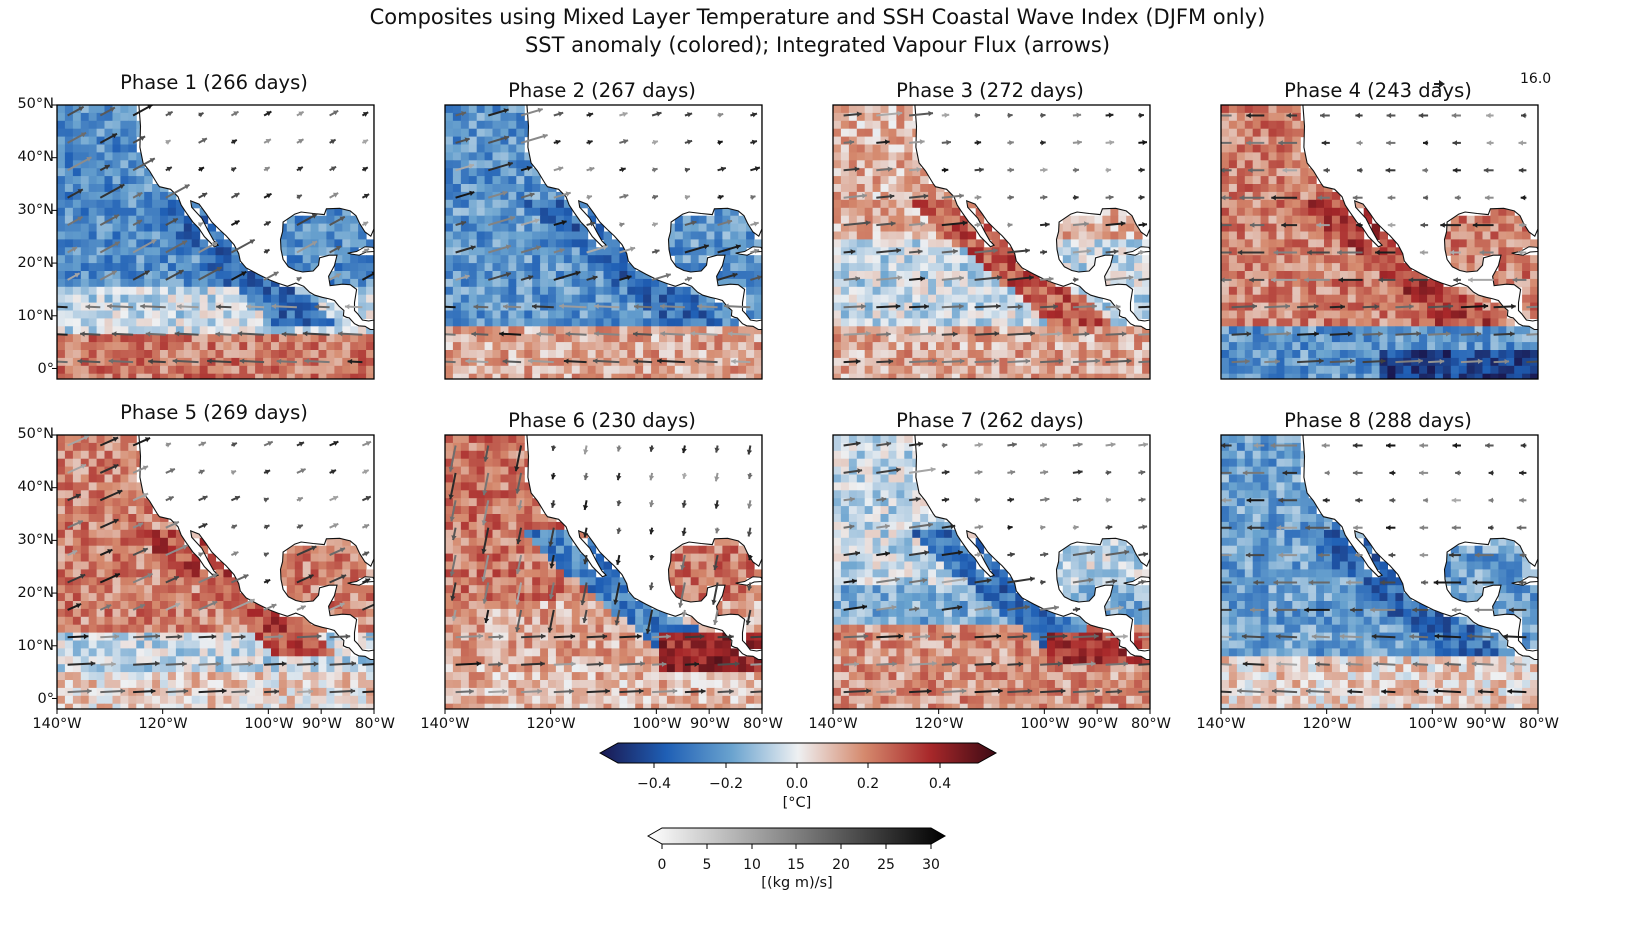  Describe the element at coordinates (35, 487) in the screenshot. I see `lat-label-40n: 40°N` at that location.